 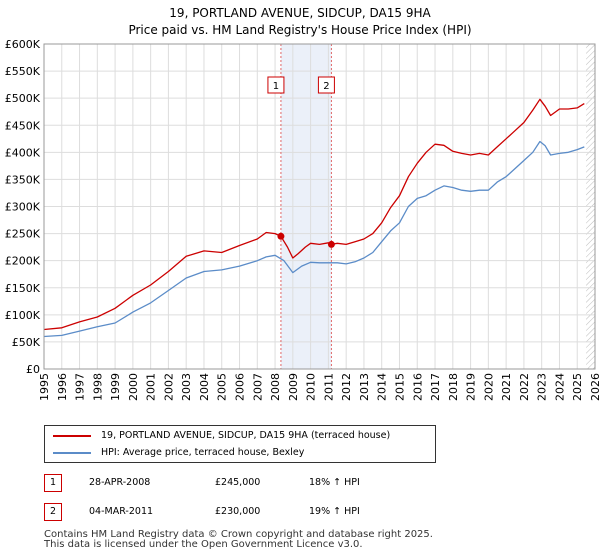 I want to click on x-tick-label: 2010, so click(x=311, y=387).